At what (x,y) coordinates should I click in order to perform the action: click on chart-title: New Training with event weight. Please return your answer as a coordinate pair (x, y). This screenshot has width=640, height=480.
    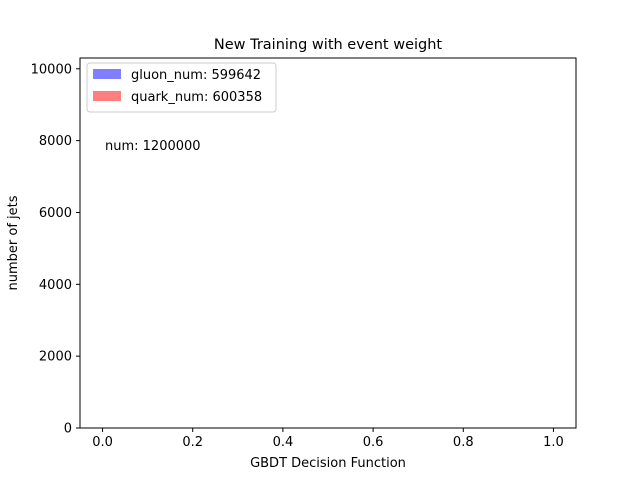
    Looking at the image, I should click on (328, 45).